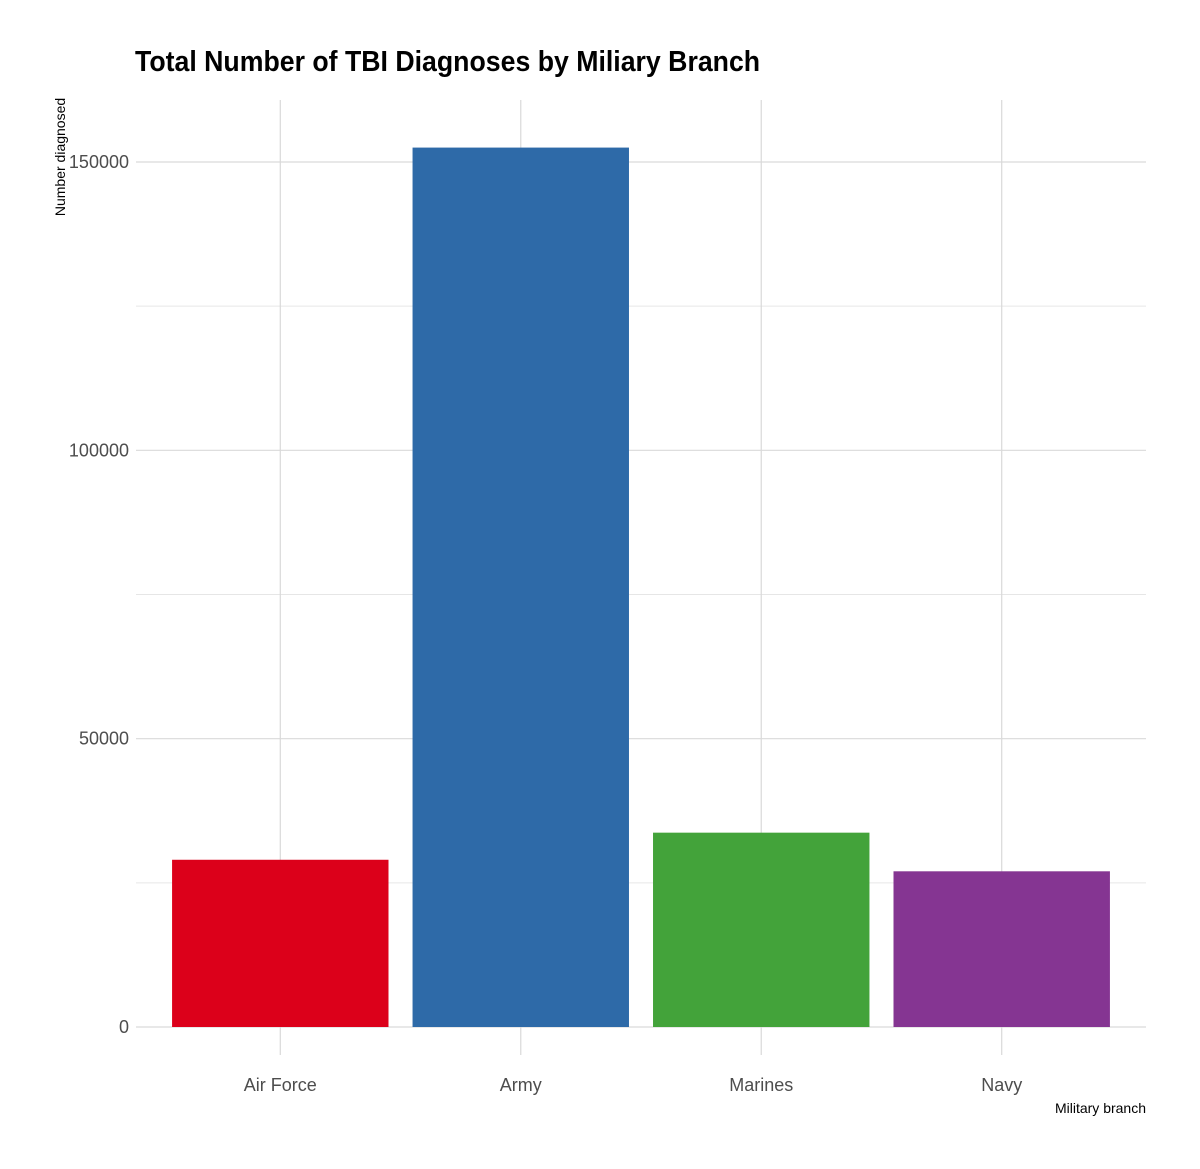 This screenshot has width=1200, height=1169. I want to click on y-tick-label: 0, so click(124, 1027).